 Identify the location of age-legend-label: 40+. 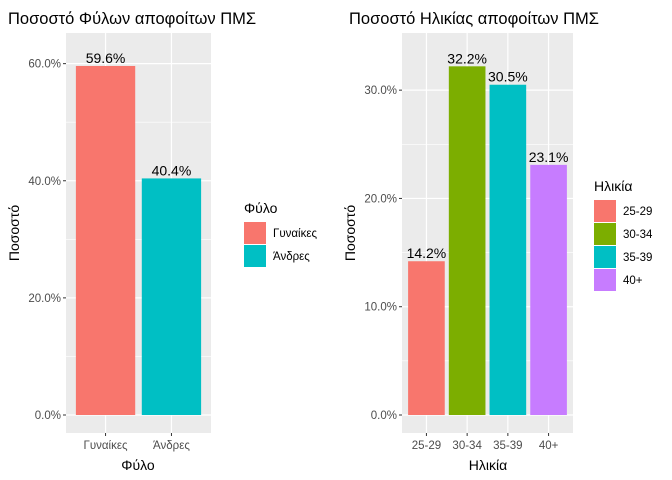
(633, 281).